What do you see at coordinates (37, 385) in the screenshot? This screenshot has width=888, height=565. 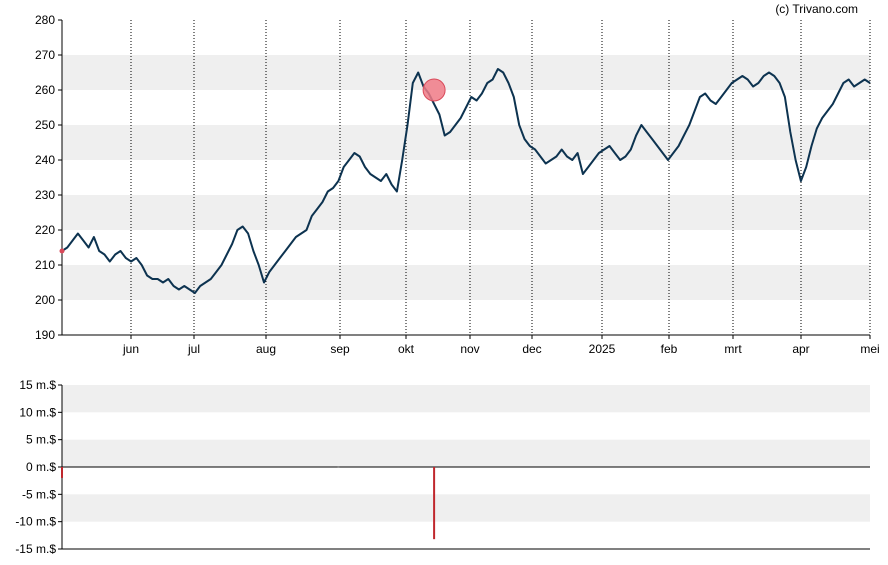 I see `volume-y-tick-label: 15 m.$` at bounding box center [37, 385].